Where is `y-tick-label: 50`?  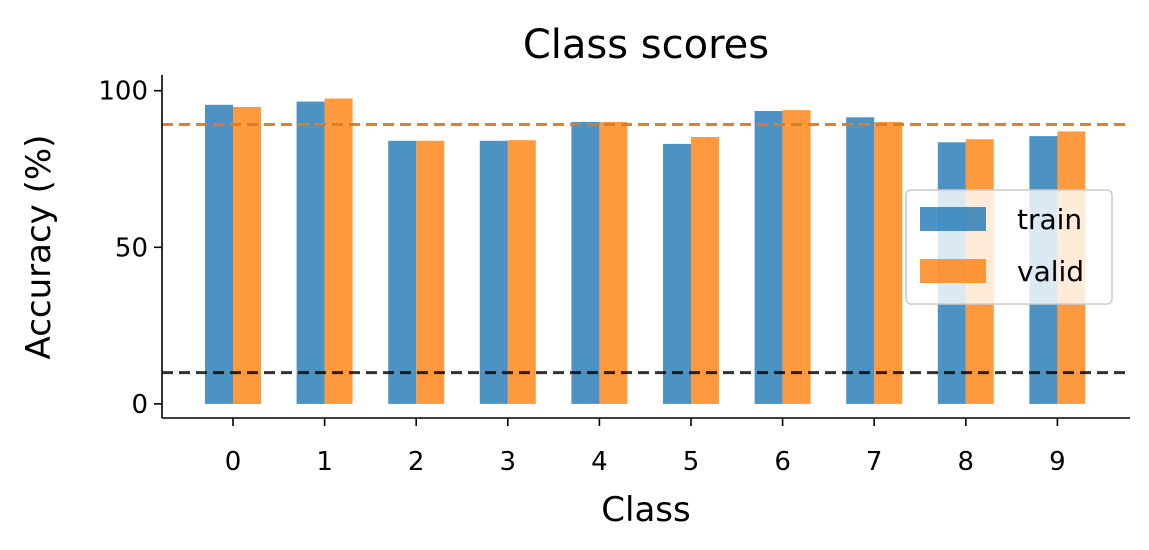
y-tick-label: 50 is located at coordinates (131, 248).